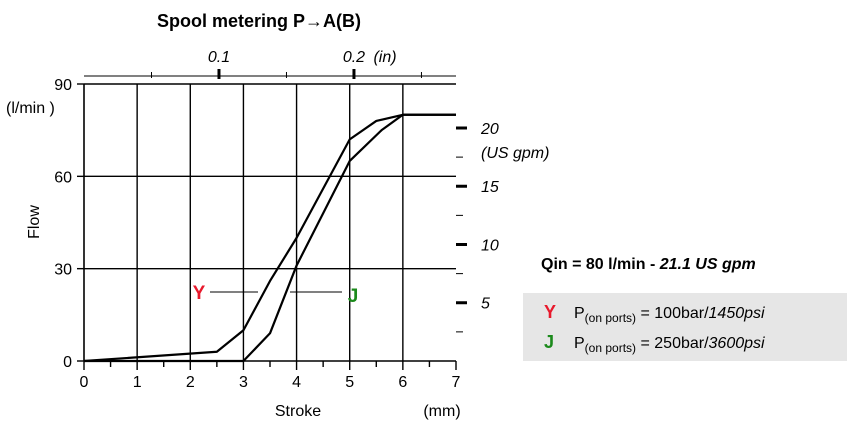 The image size is (847, 421). I want to click on y-tick-label: 60, so click(63, 177).